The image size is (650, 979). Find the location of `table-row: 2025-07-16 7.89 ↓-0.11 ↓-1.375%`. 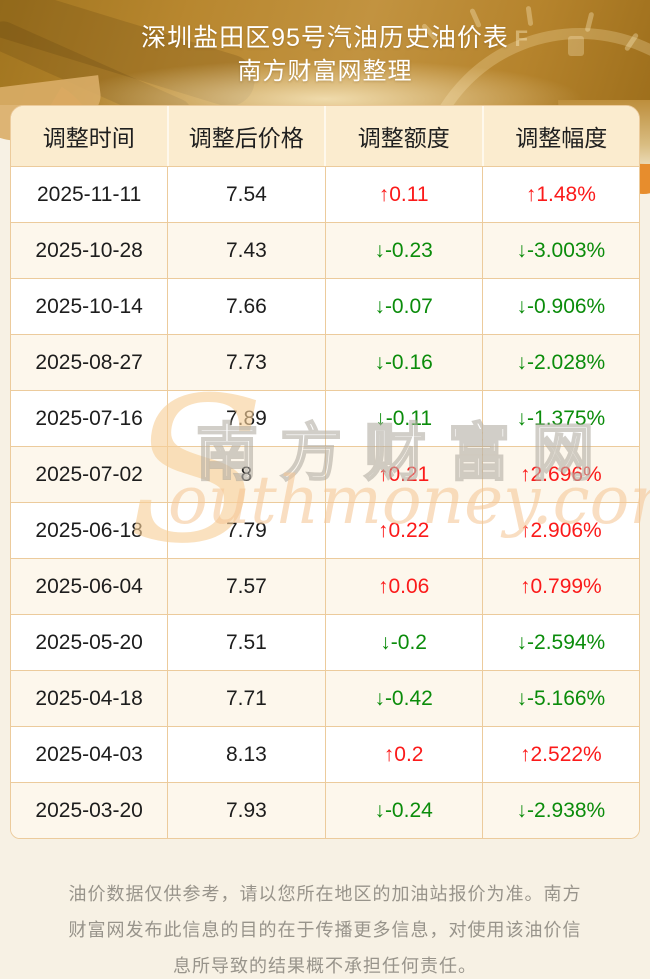

table-row: 2025-07-16 7.89 ↓-0.11 ↓-1.375% is located at coordinates (325, 418).